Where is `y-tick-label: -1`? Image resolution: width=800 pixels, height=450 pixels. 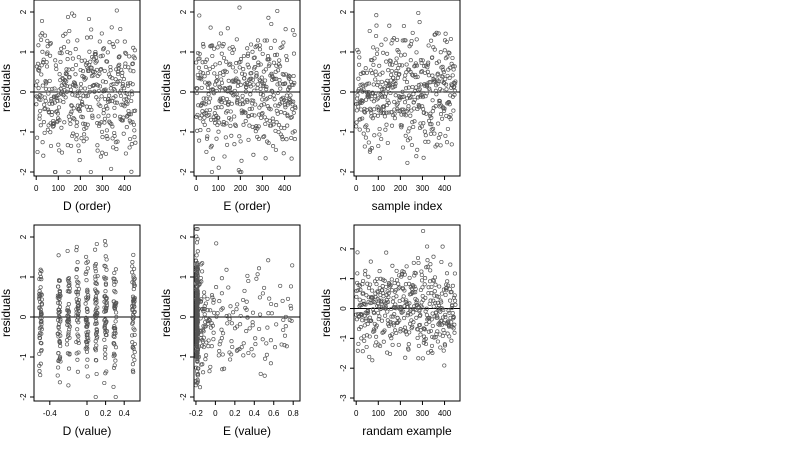
y-tick-label: -1 is located at coordinates (343, 132).